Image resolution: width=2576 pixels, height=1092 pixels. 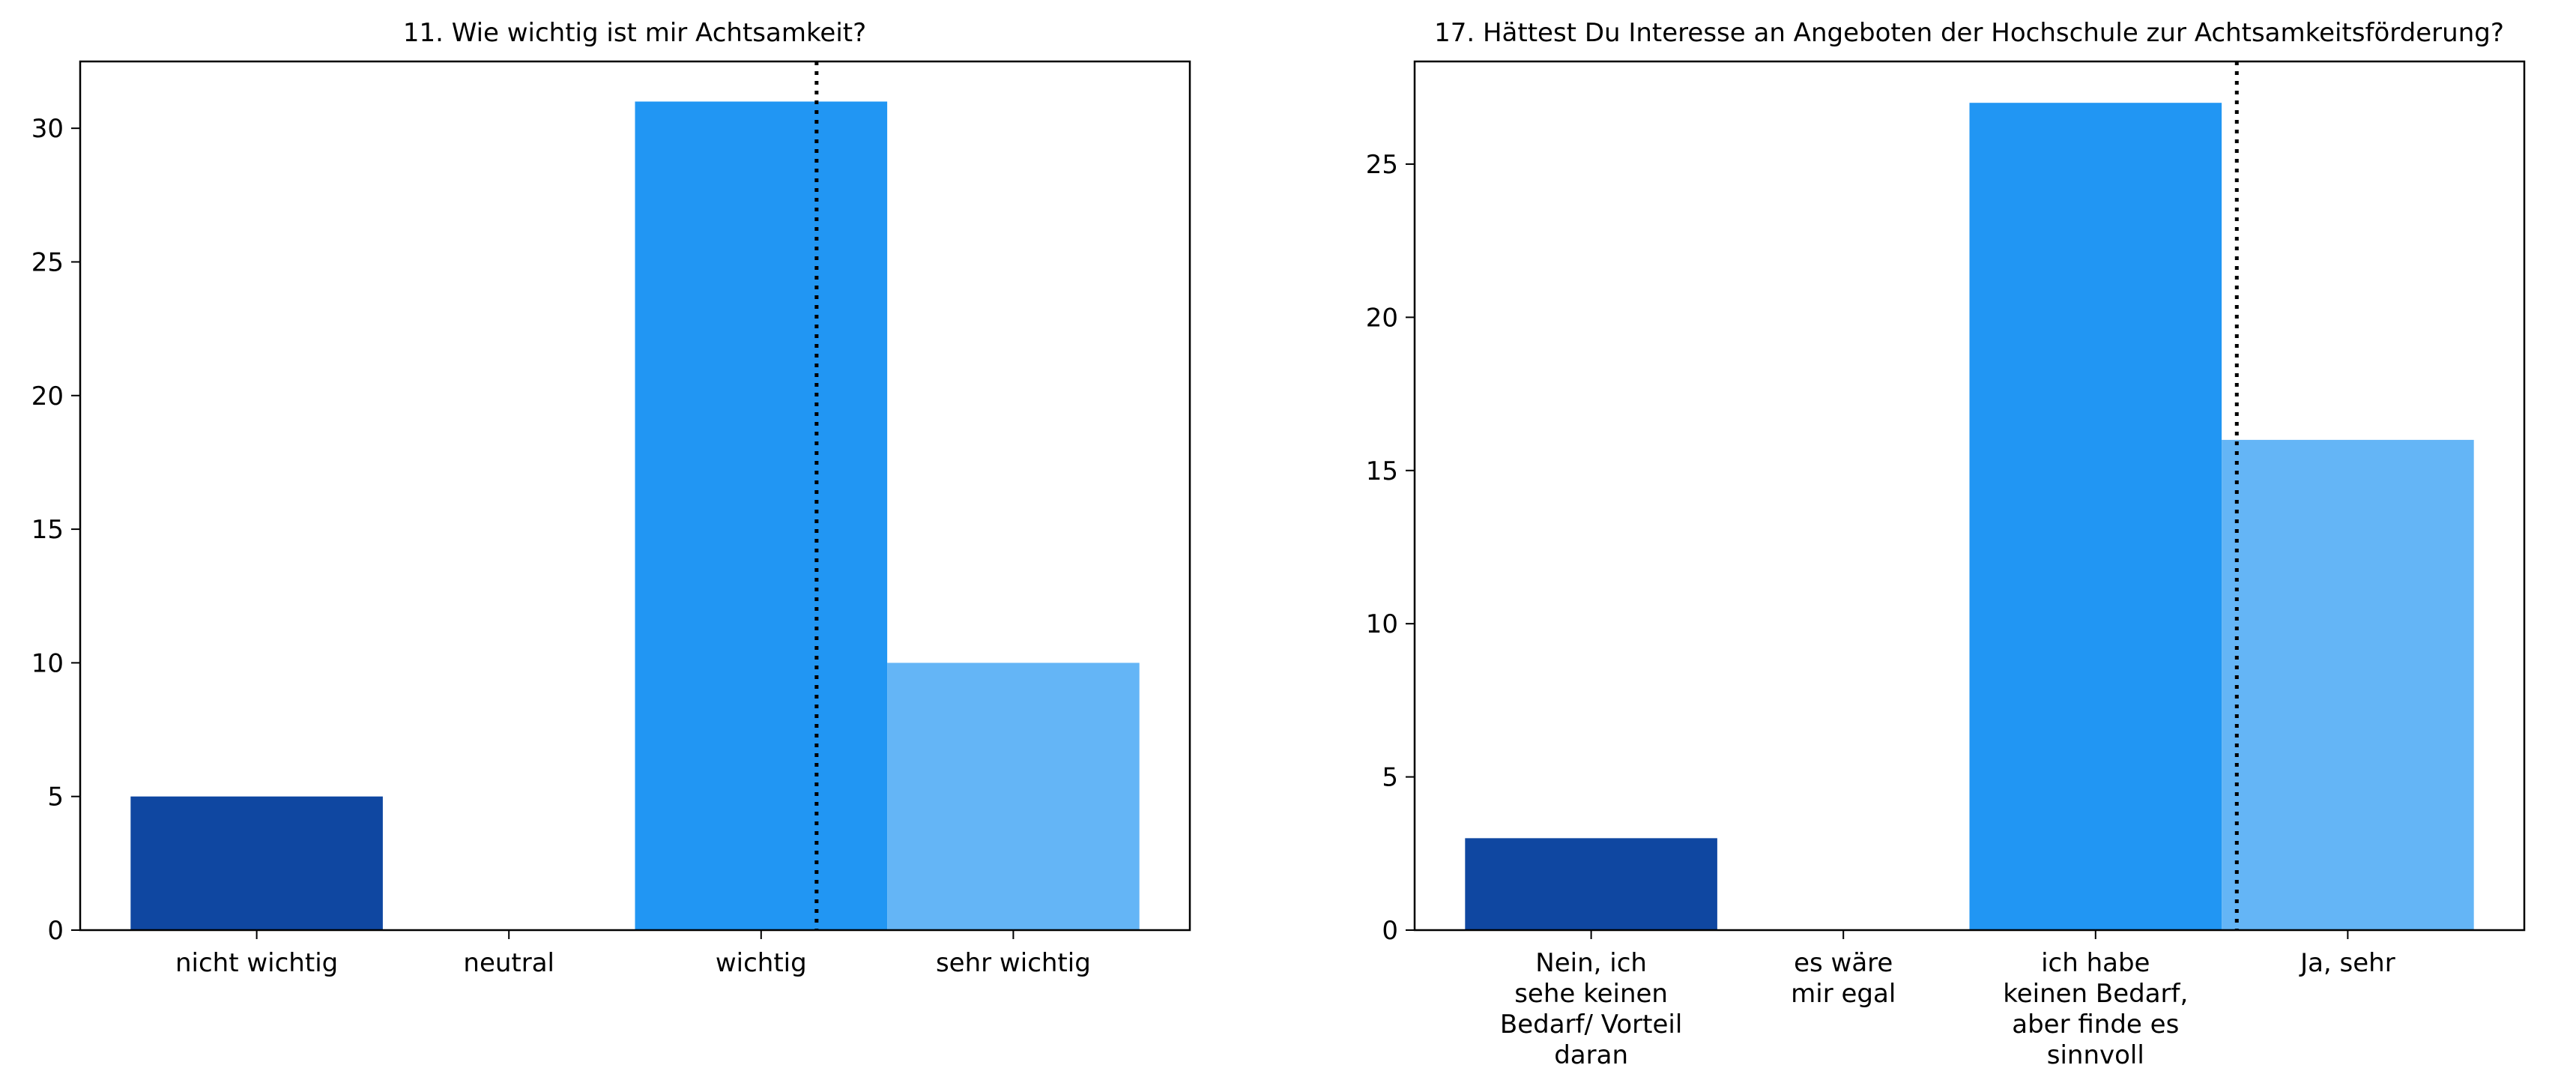 I want to click on x-tick-label: sinnvoll, so click(x=2095, y=1055).